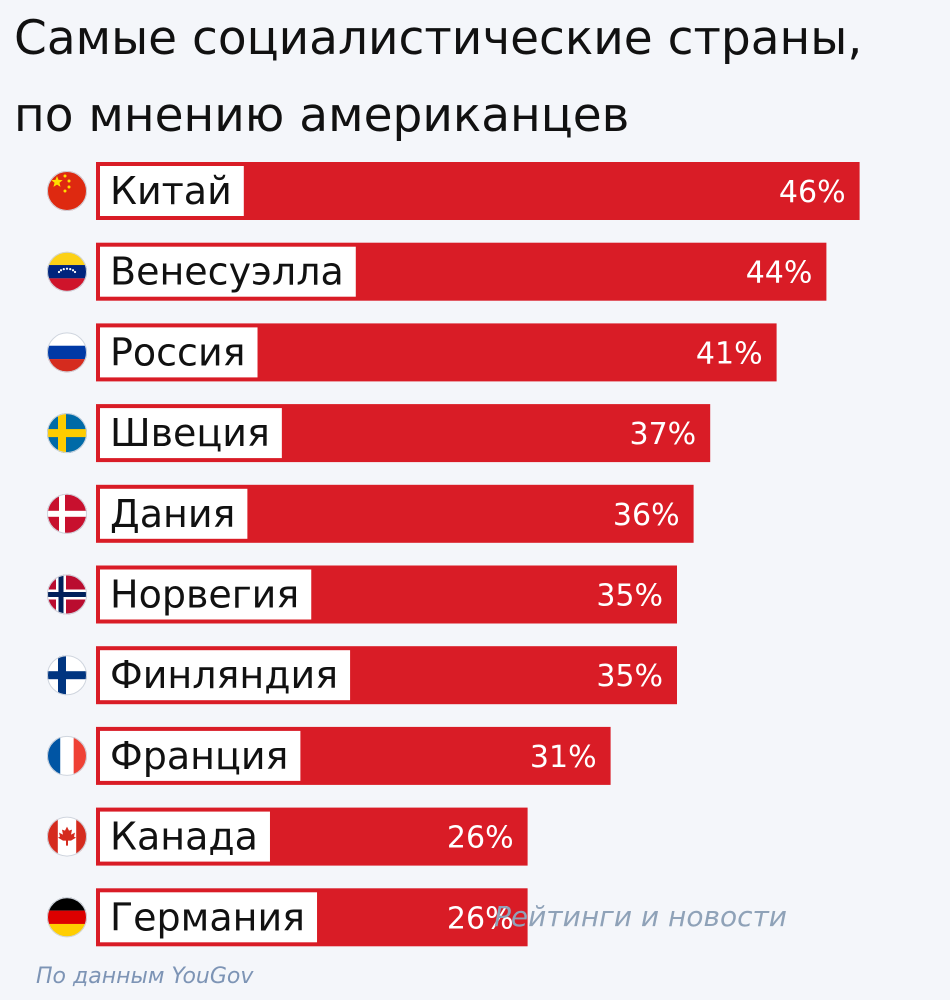 This screenshot has width=950, height=1000. I want to click on category-label: Венесуэлла, so click(227, 272).